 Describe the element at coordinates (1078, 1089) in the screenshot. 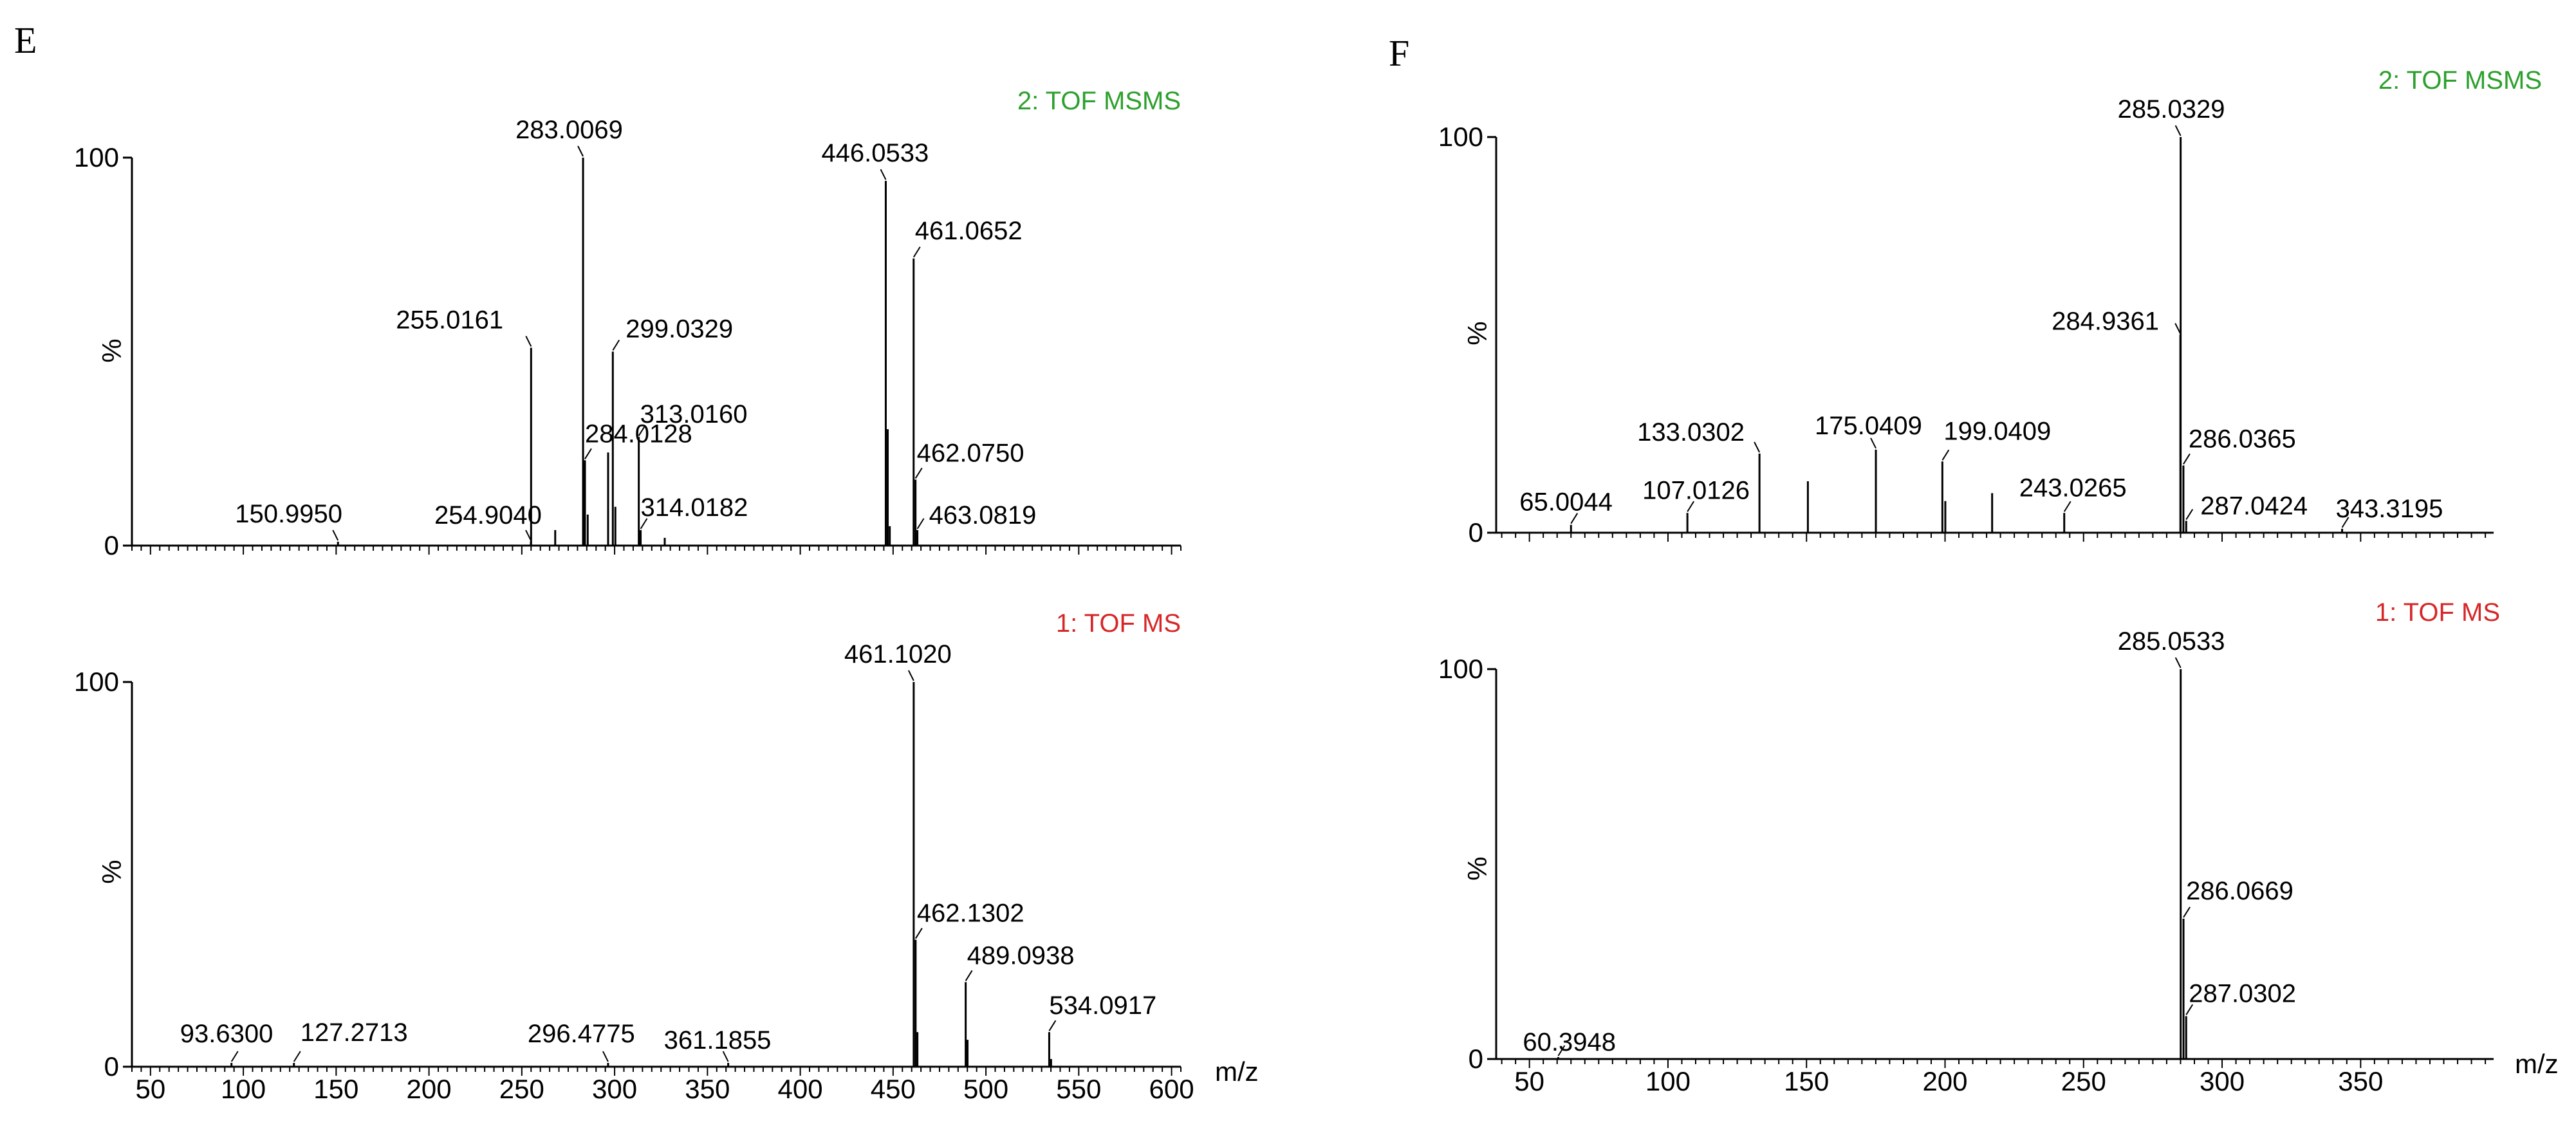

I see `x-tick-label: 550` at that location.